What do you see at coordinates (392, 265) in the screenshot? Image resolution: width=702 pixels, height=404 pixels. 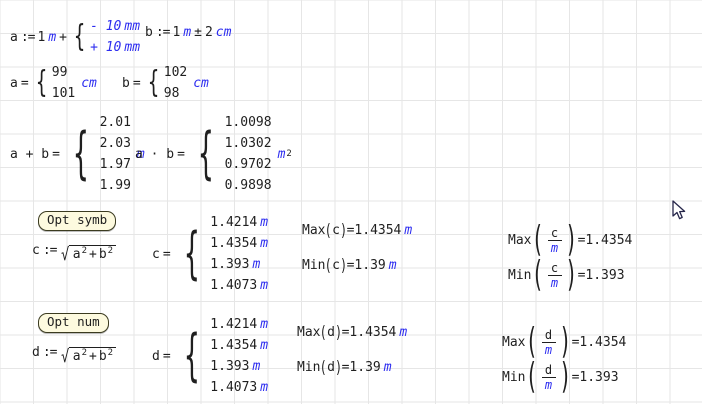 I see `min-c-unit: m` at bounding box center [392, 265].